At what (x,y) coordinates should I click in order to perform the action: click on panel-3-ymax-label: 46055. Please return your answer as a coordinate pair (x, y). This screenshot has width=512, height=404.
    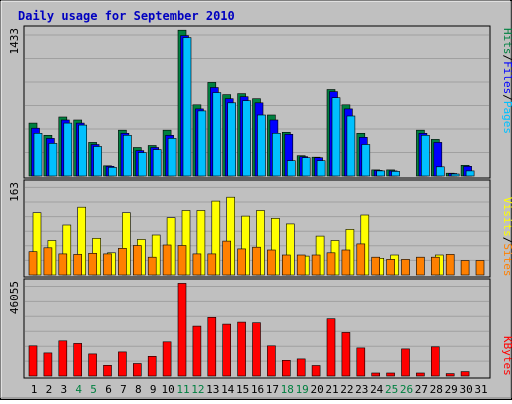
    Looking at the image, I should click on (14, 297).